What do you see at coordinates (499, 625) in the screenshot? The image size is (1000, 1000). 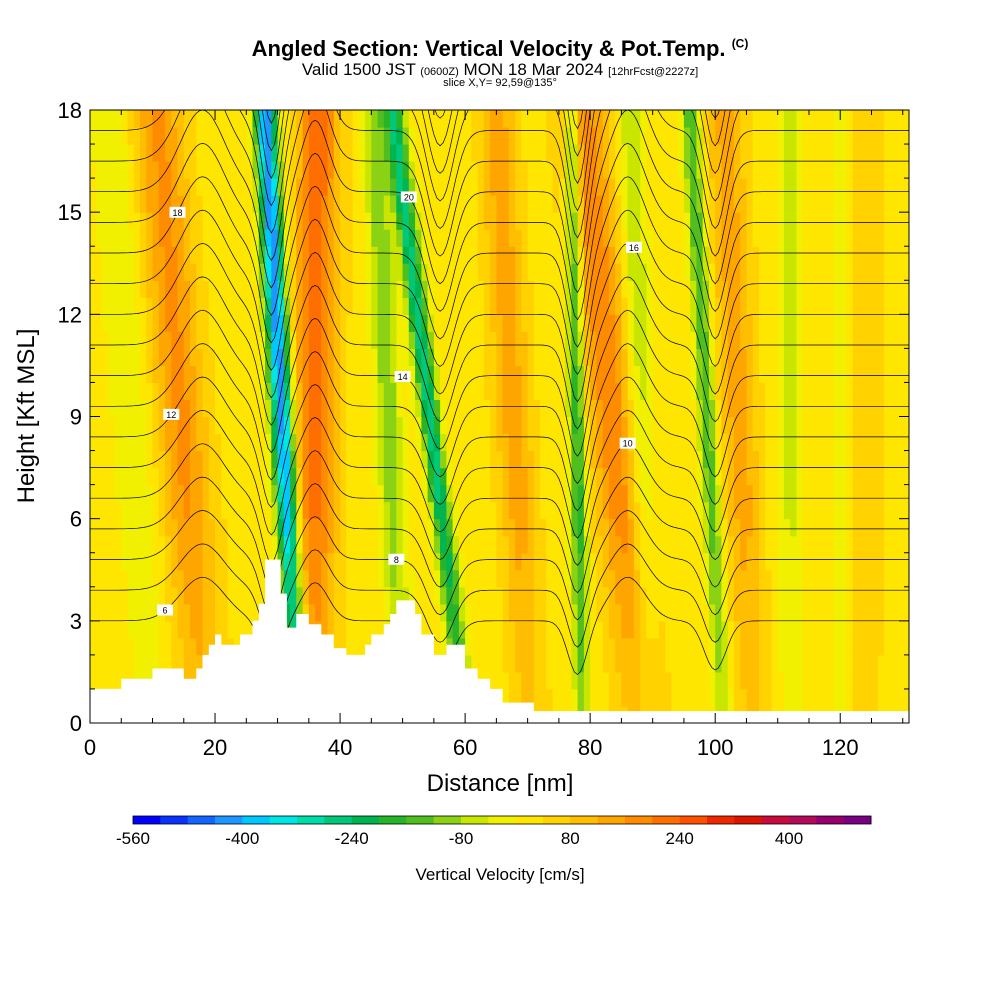 I see `theta-contour-line` at bounding box center [499, 625].